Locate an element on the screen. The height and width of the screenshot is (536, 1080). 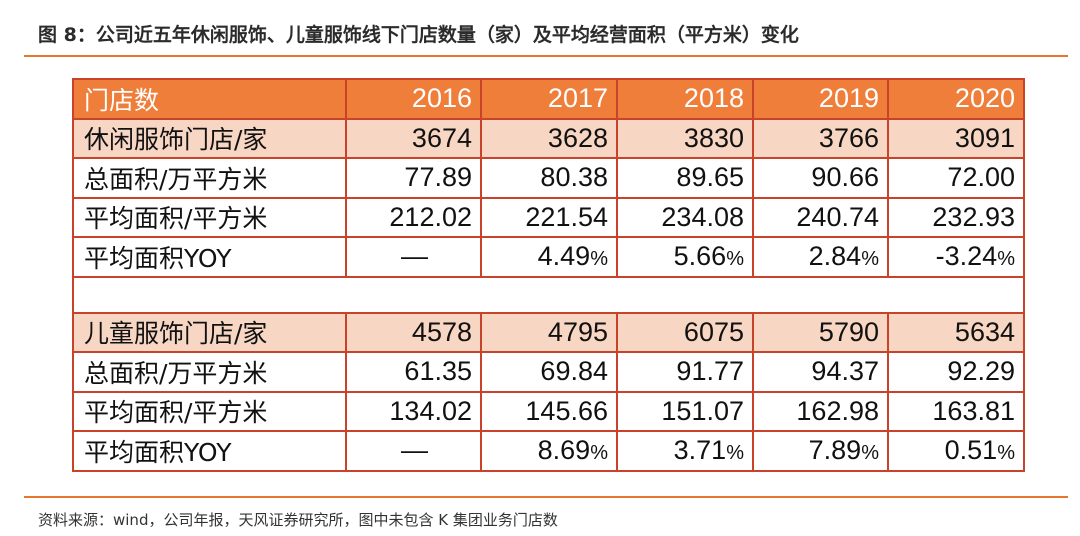
table-cell: 3.71% is located at coordinates (685, 451).